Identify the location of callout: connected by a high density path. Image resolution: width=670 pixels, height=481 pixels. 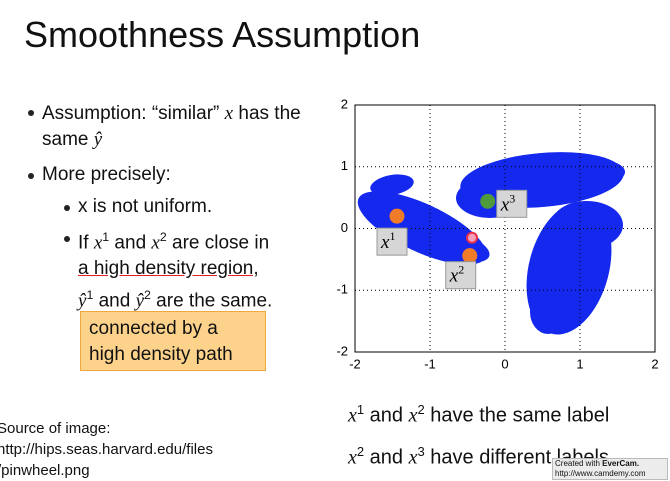
(173, 341).